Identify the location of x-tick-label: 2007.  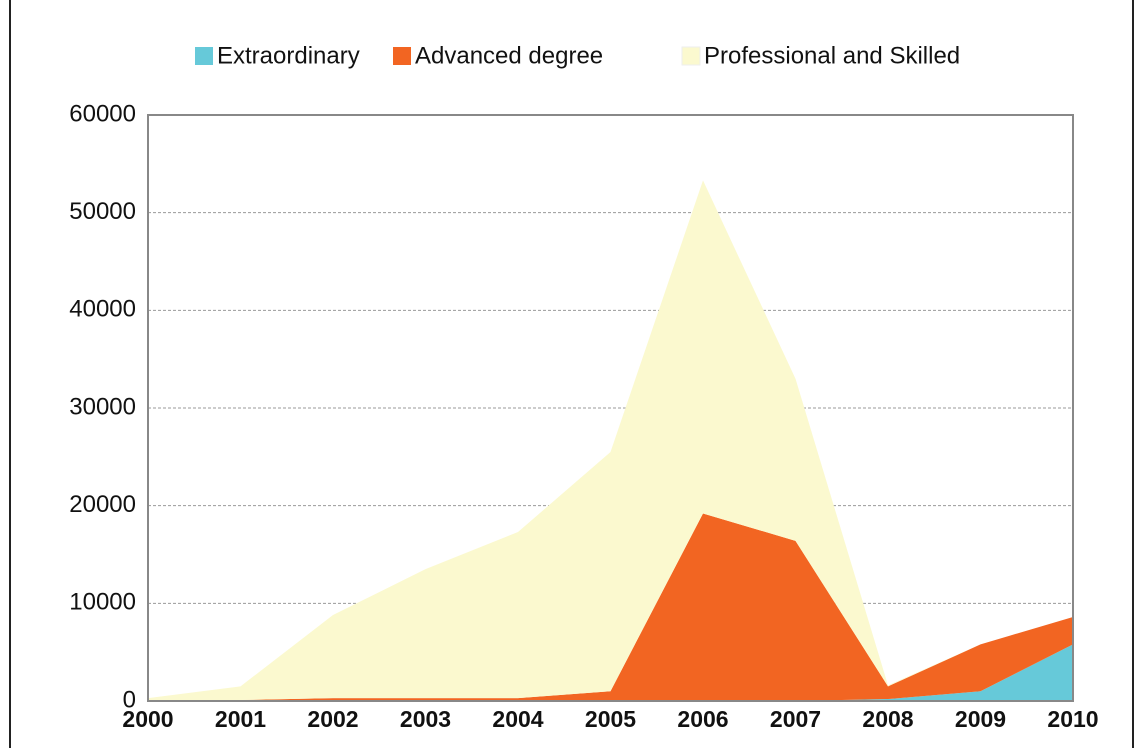
(795, 719).